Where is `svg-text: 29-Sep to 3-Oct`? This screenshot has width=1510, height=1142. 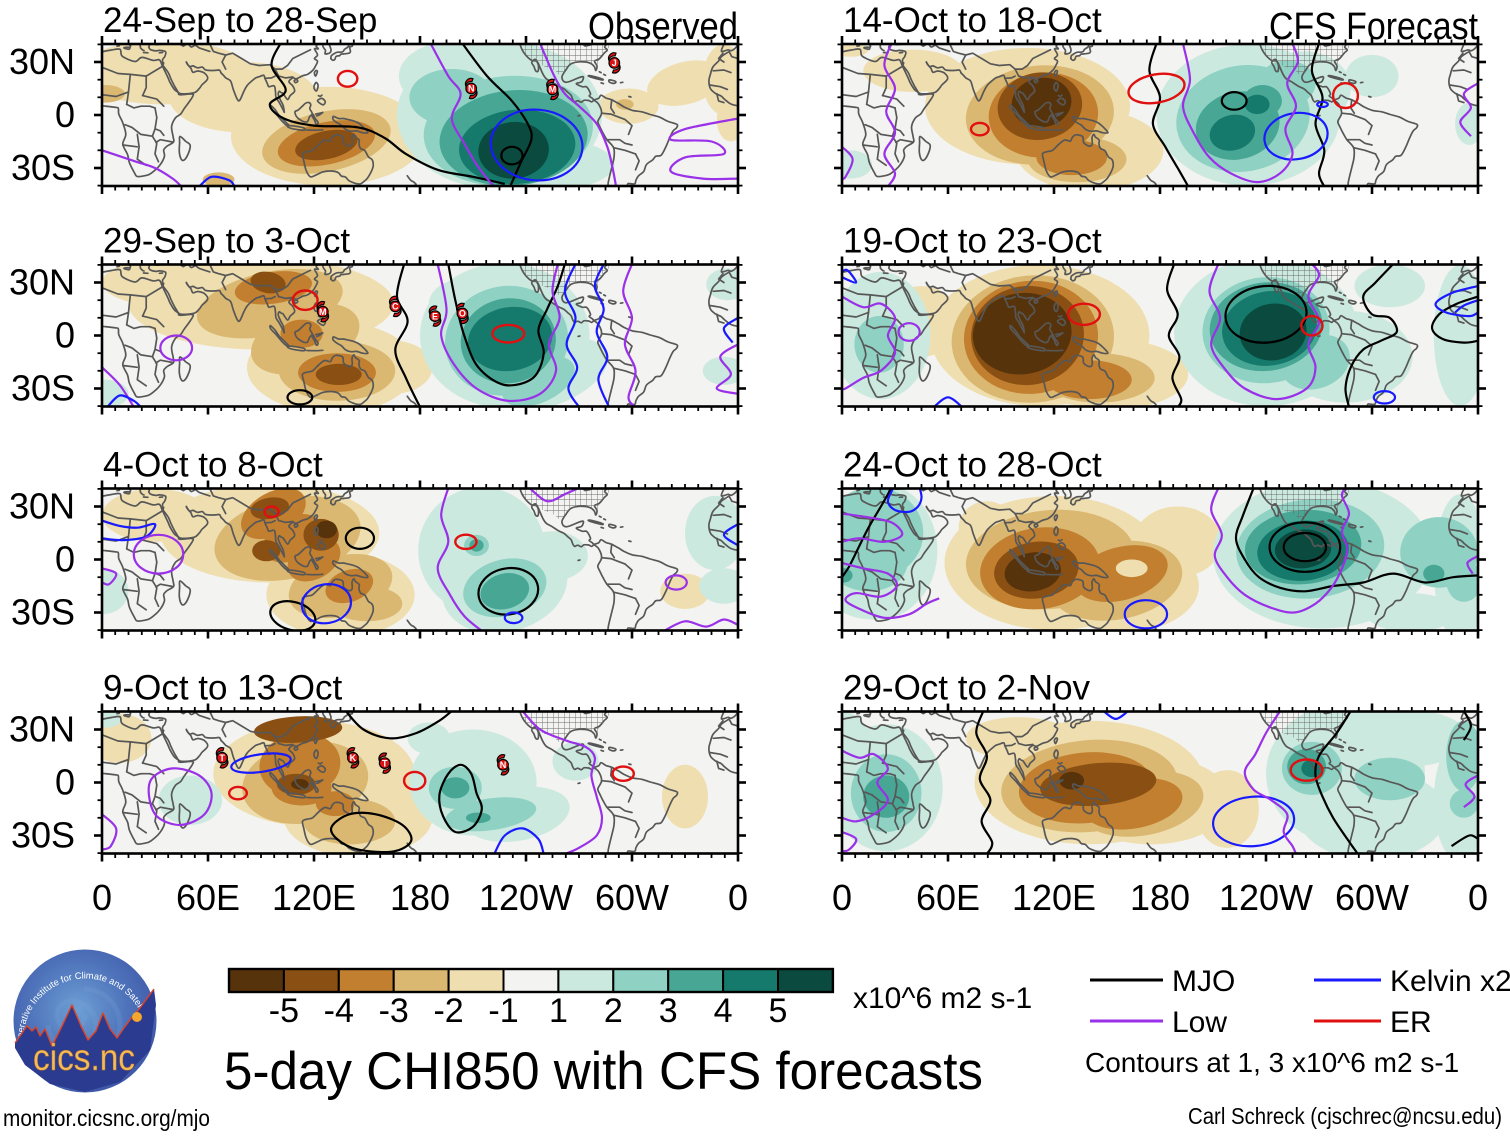 svg-text: 29-Sep to 3-Oct is located at coordinates (226, 241).